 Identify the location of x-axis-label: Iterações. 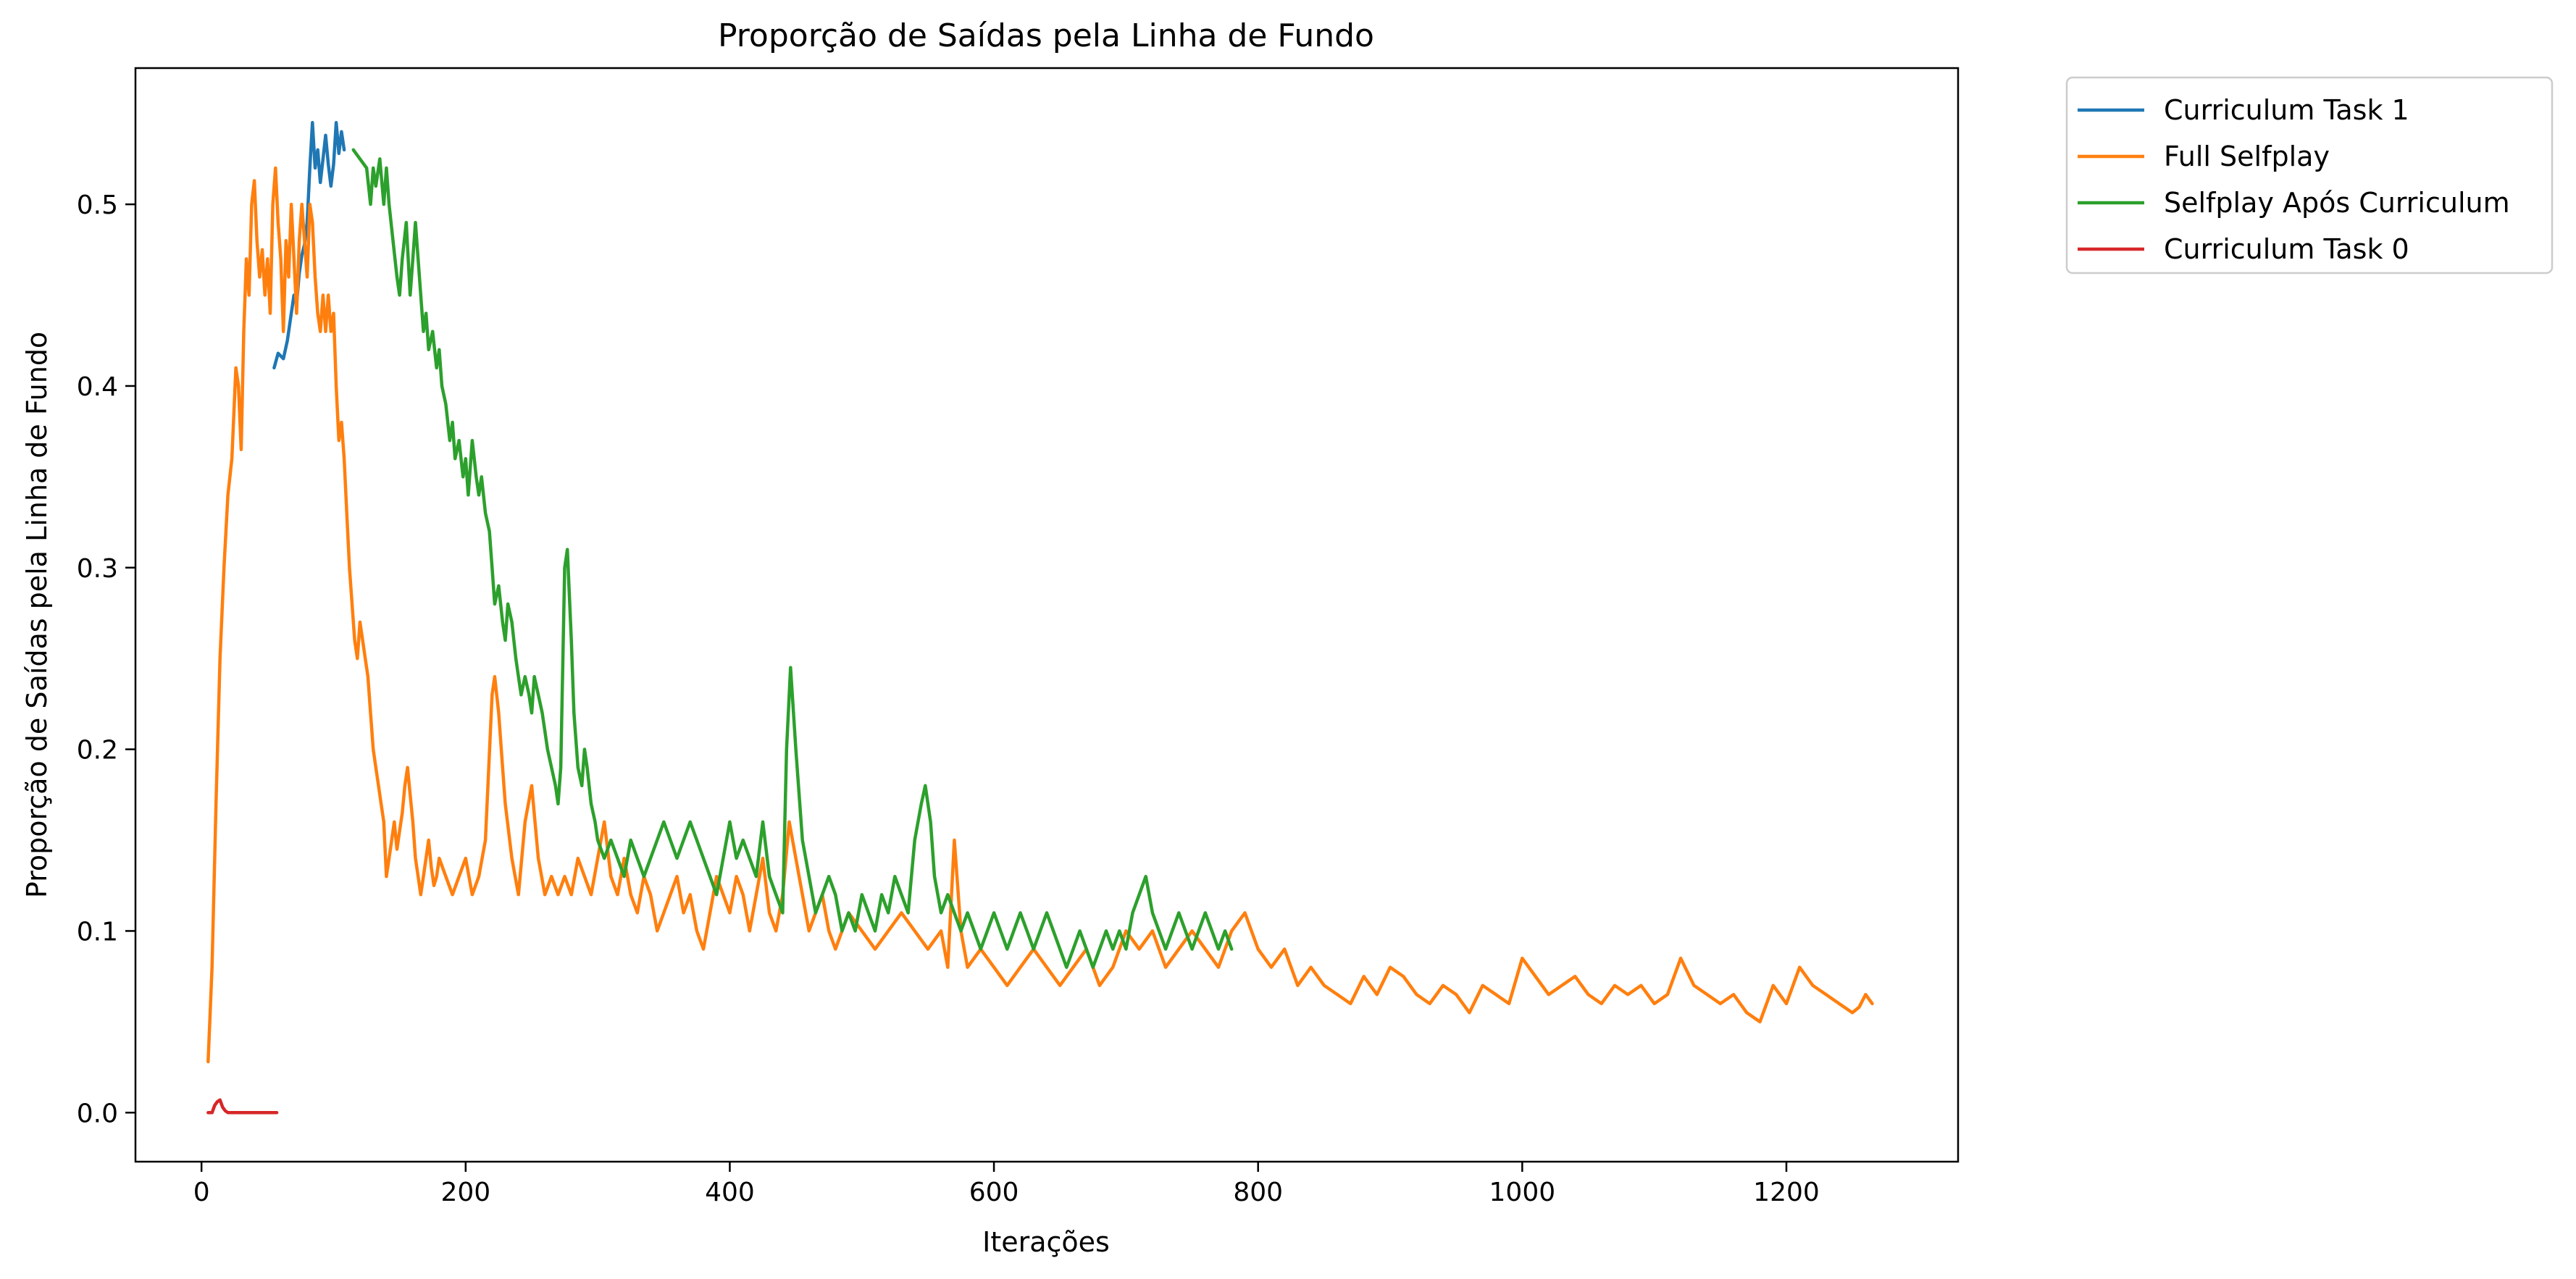
(1046, 1242).